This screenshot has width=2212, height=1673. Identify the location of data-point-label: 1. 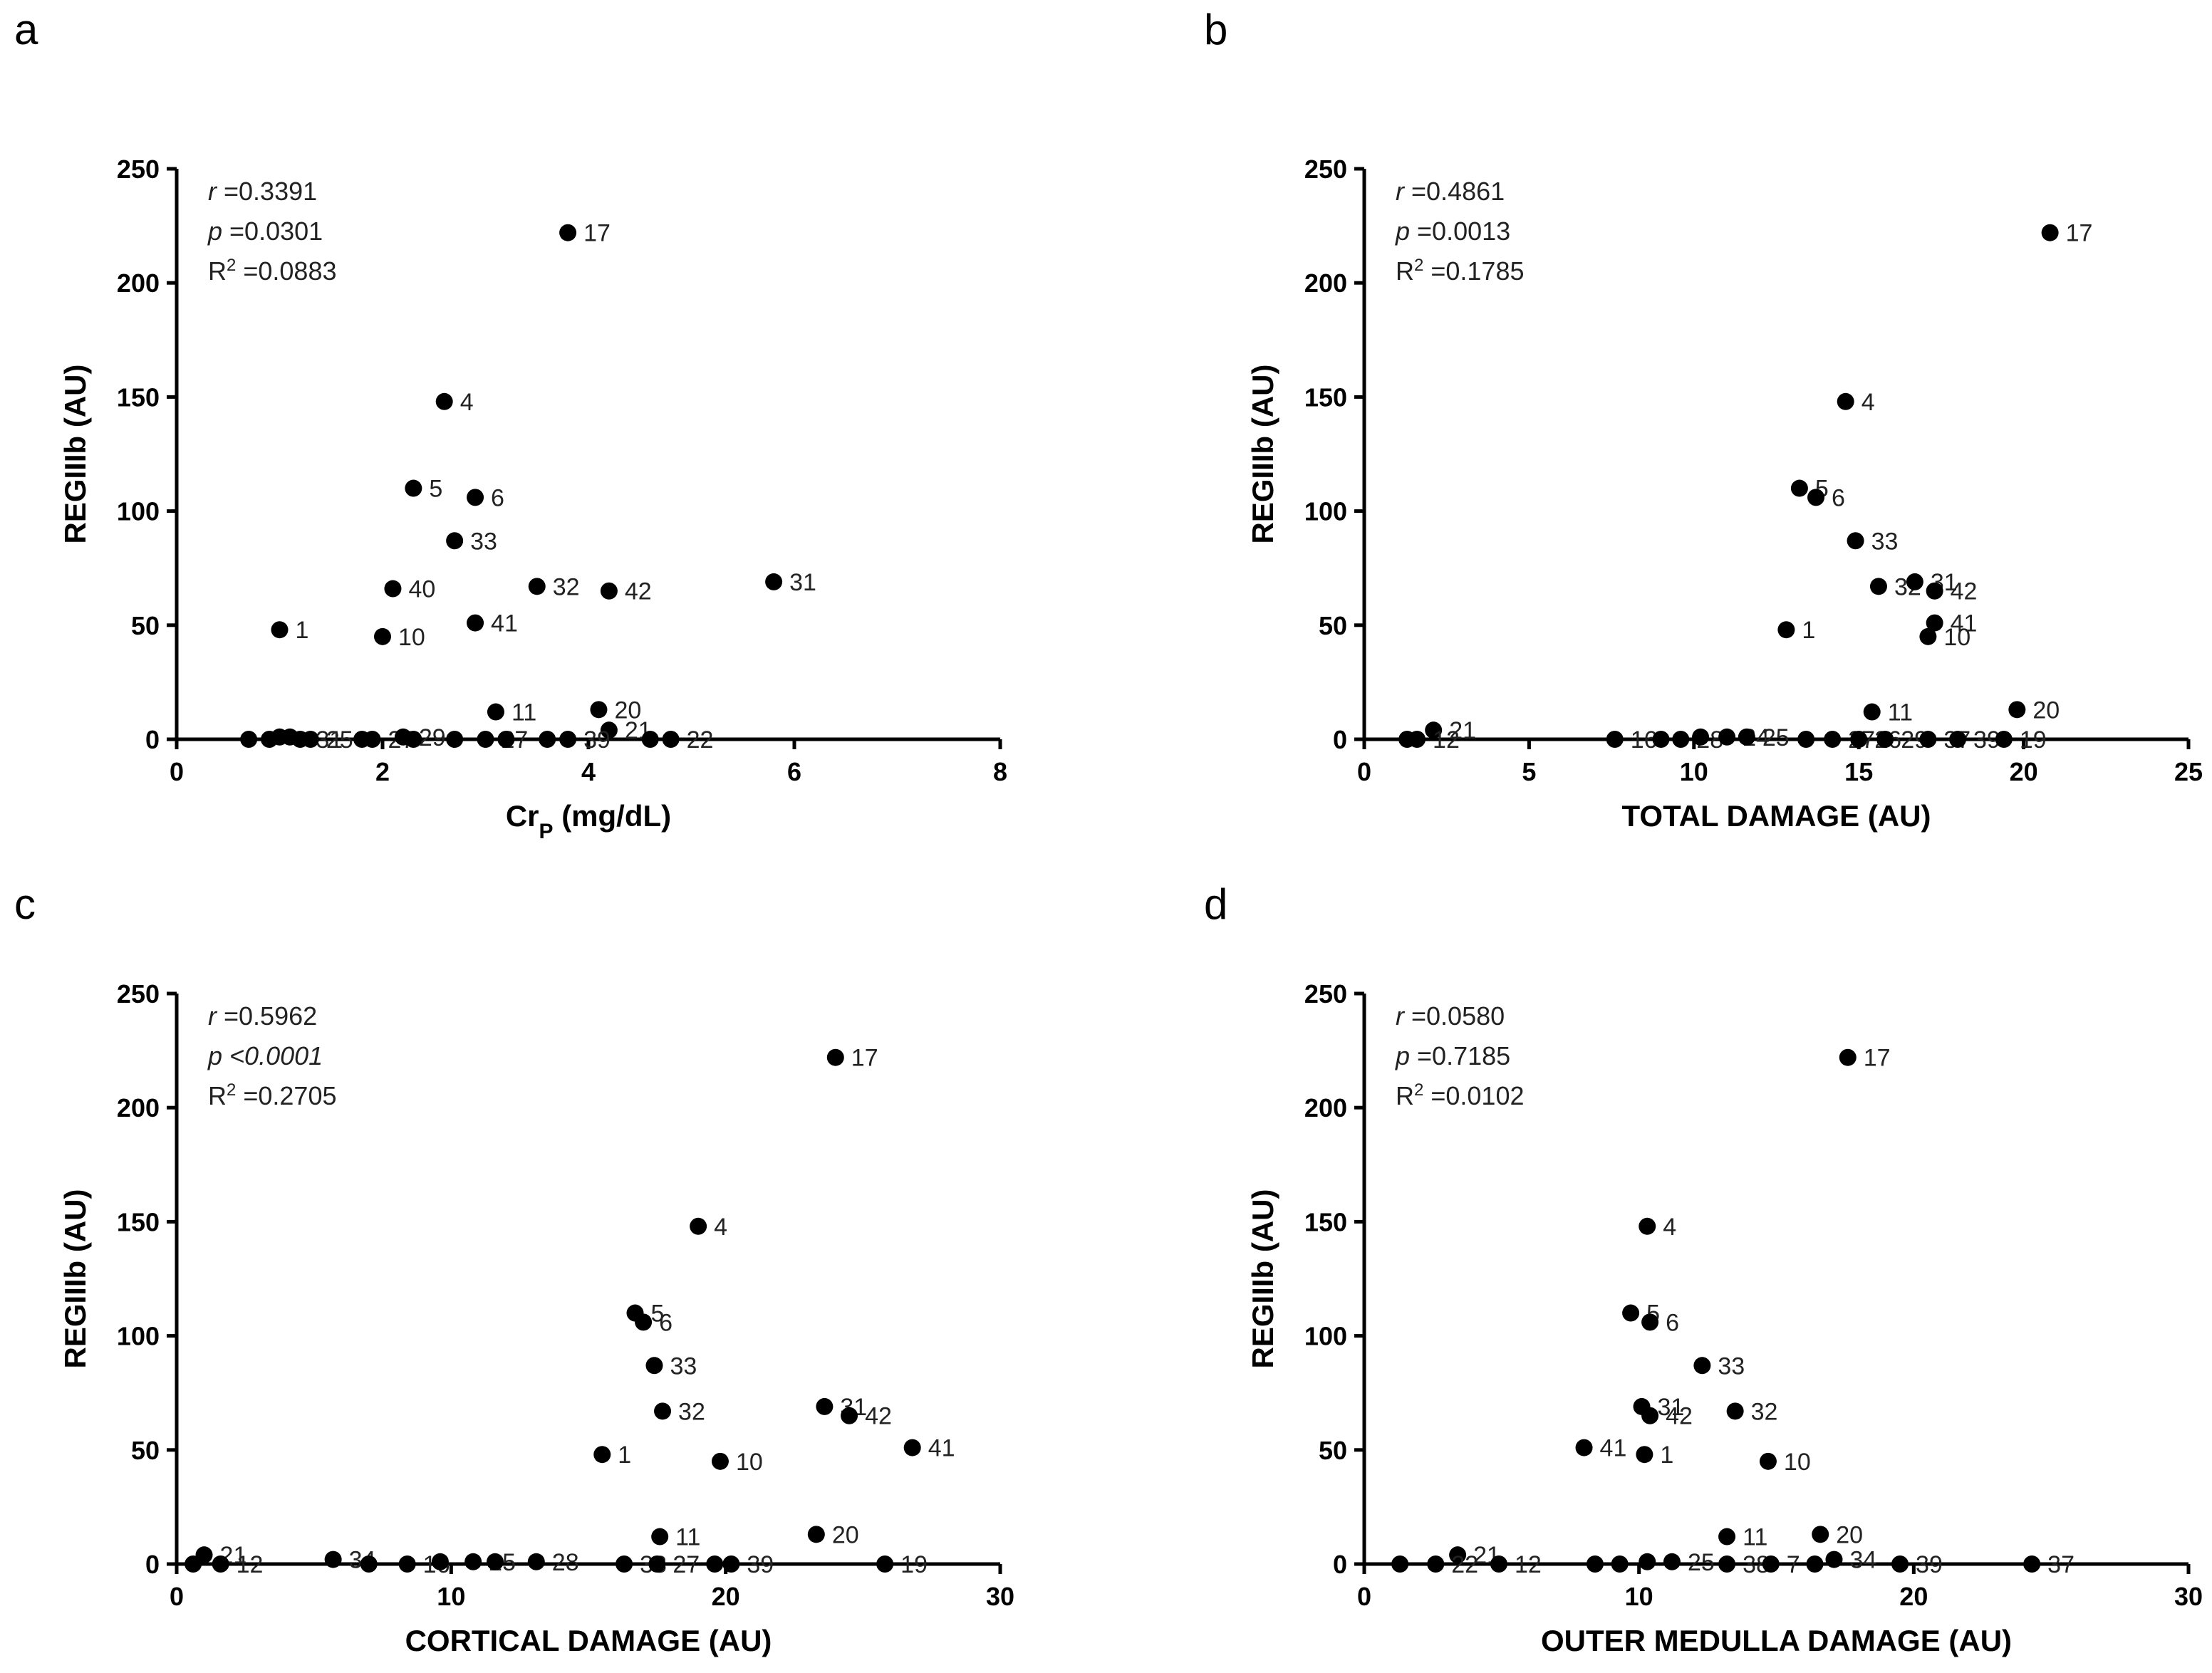
(302, 630).